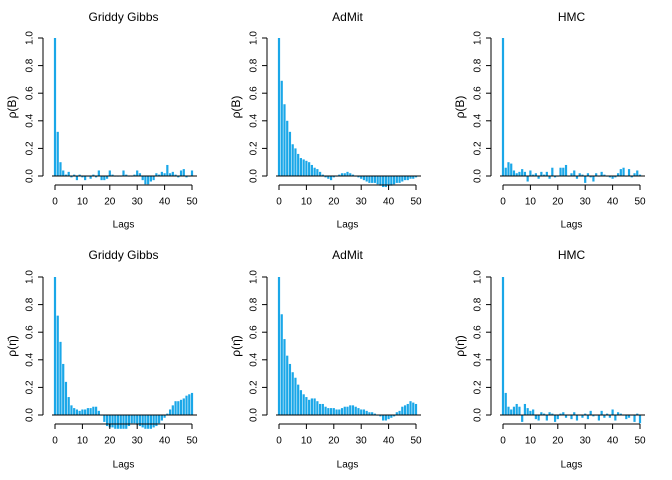 The width and height of the screenshot is (672, 480). Describe the element at coordinates (347, 255) in the screenshot. I see `panel-title: AdMit` at that location.